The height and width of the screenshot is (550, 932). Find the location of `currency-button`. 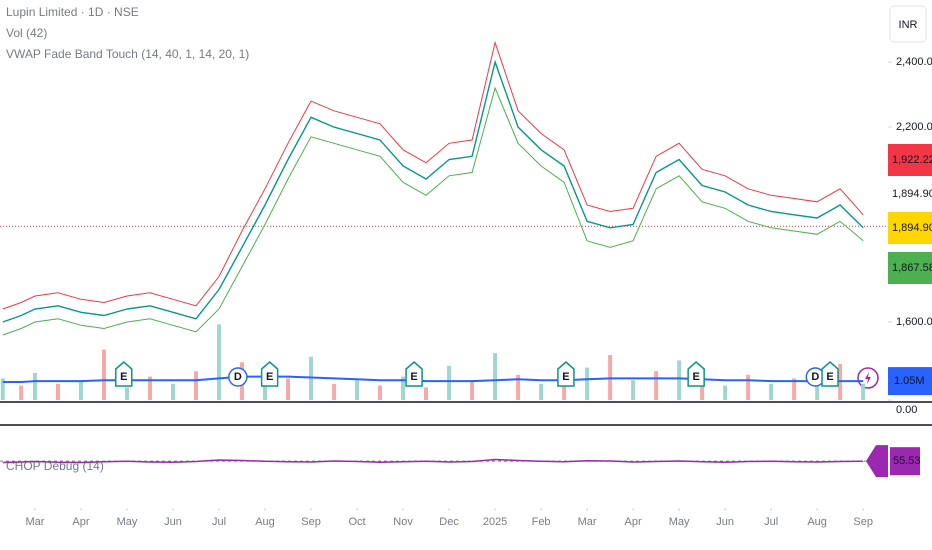

currency-button is located at coordinates (908, 24).